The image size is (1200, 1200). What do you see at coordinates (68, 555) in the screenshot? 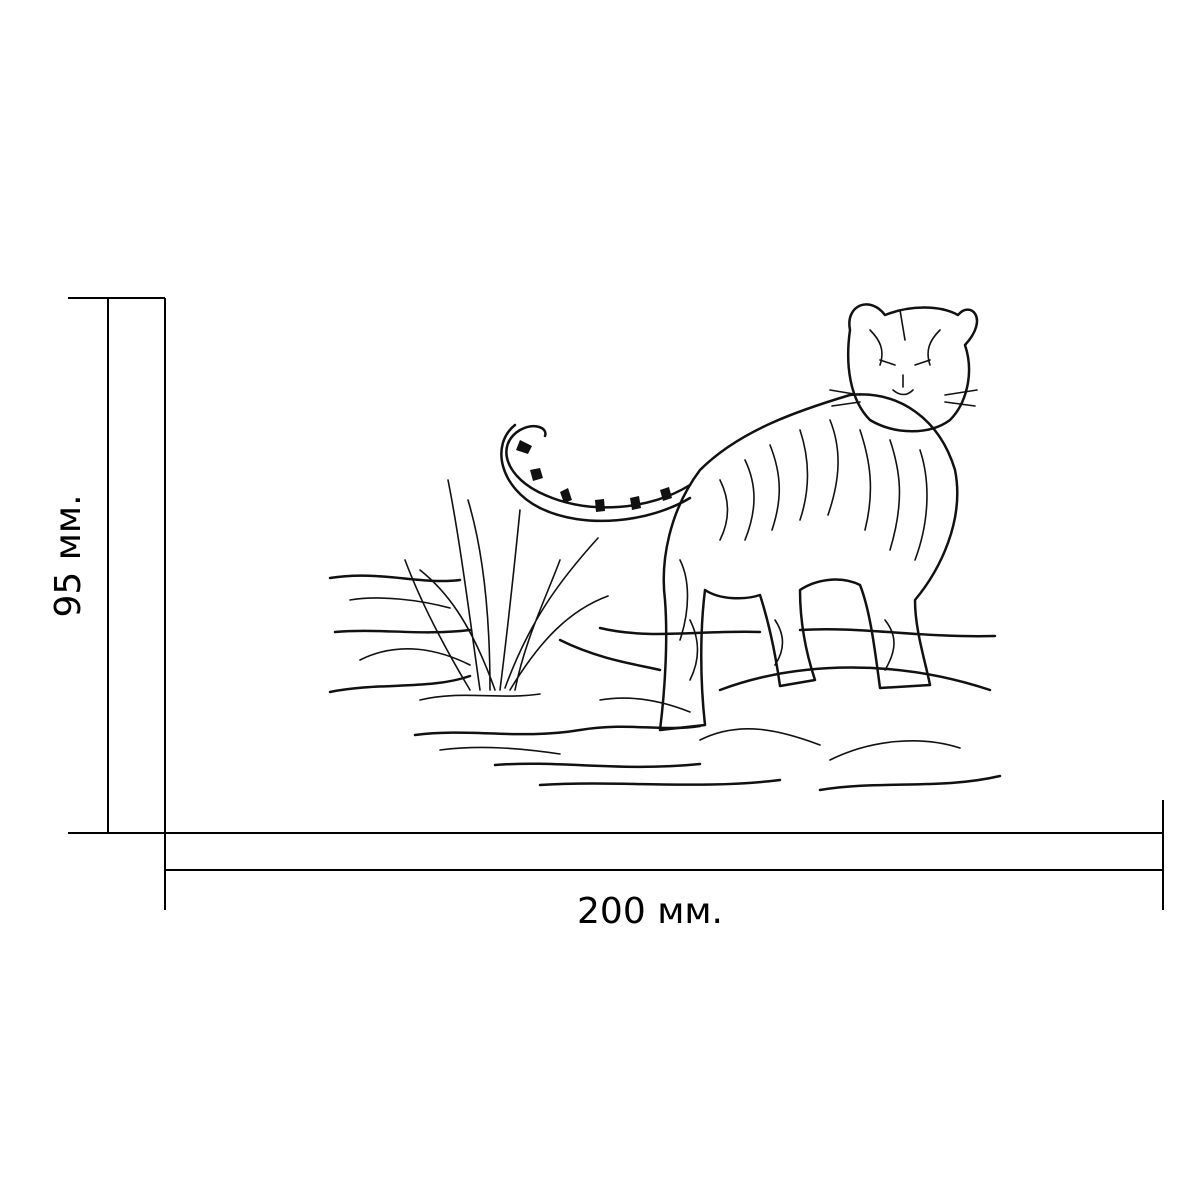
I see `height-label: 95 мм.` at bounding box center [68, 555].